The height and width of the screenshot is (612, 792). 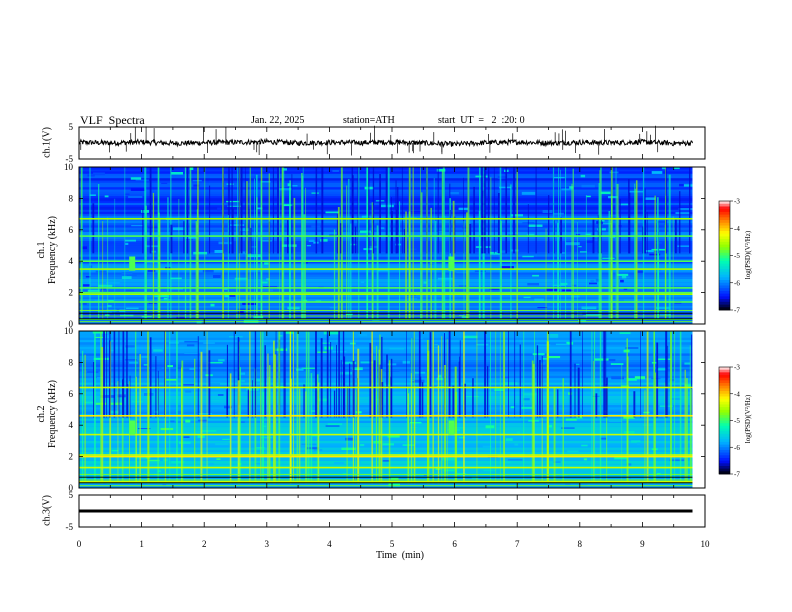 I want to click on ch2-spectrogram-ytick-label: 6, so click(x=71, y=394).